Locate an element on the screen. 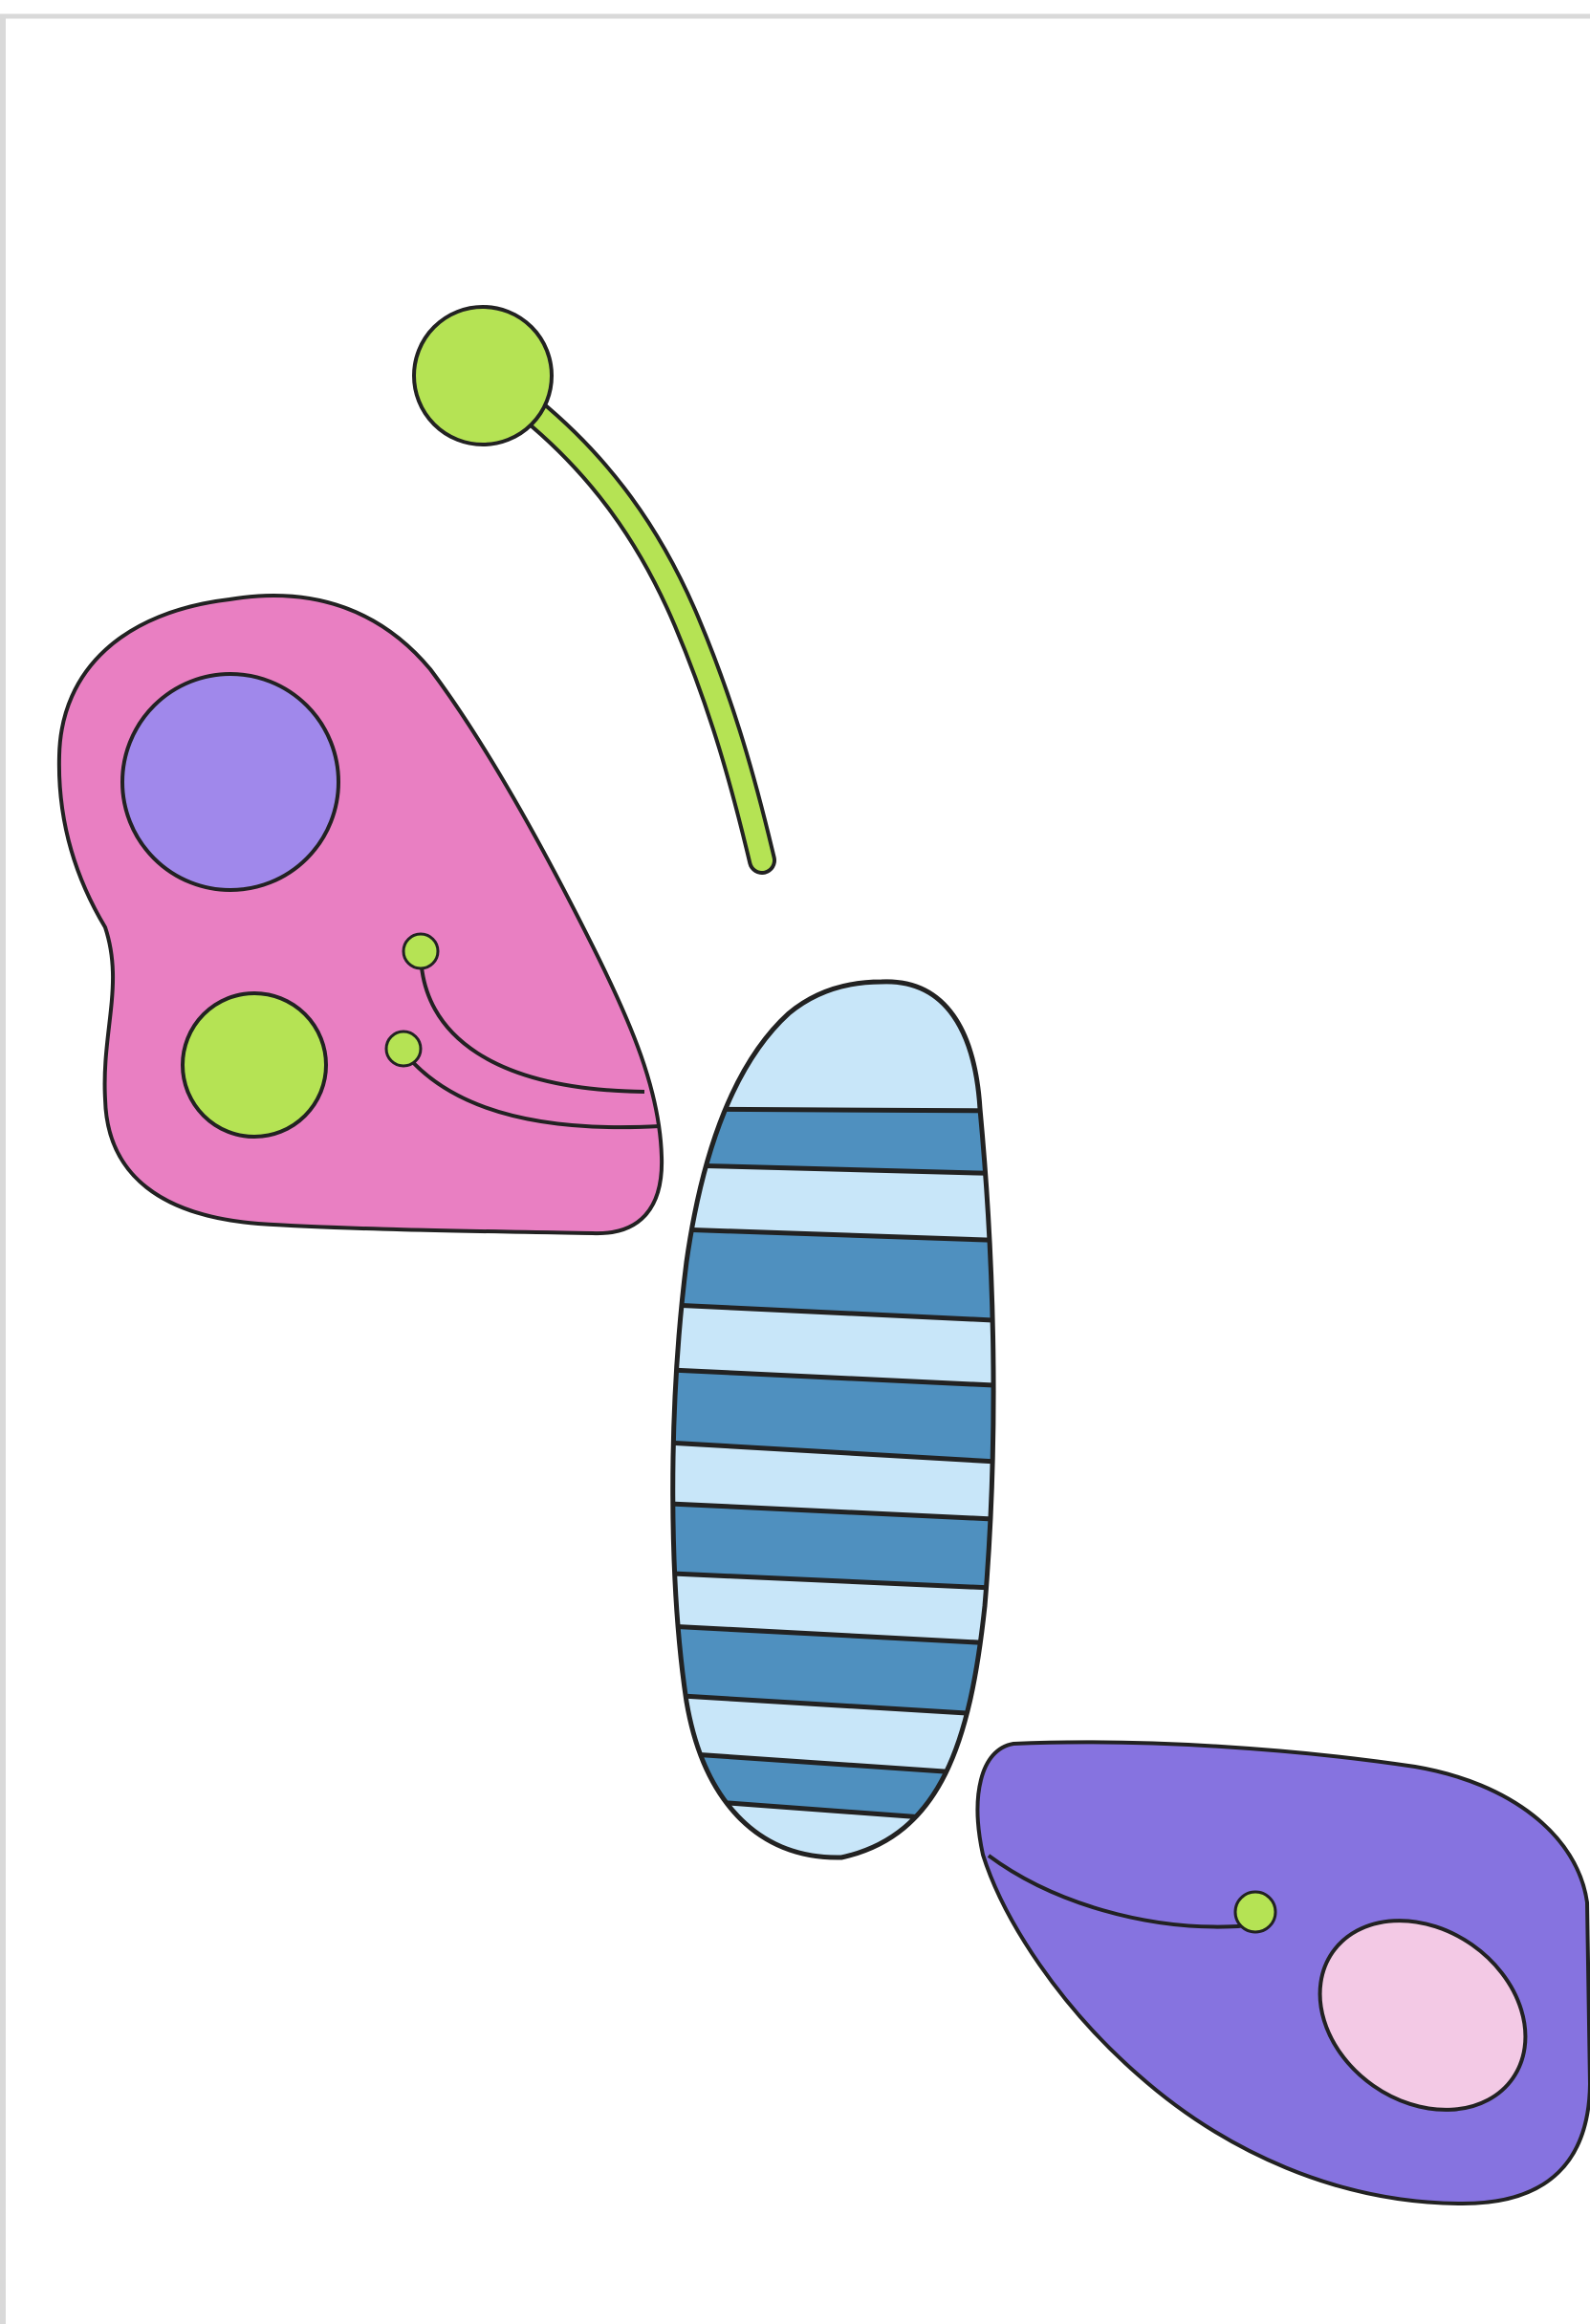 This screenshot has width=1590, height=2324. wing-spot-green is located at coordinates (254, 1065).